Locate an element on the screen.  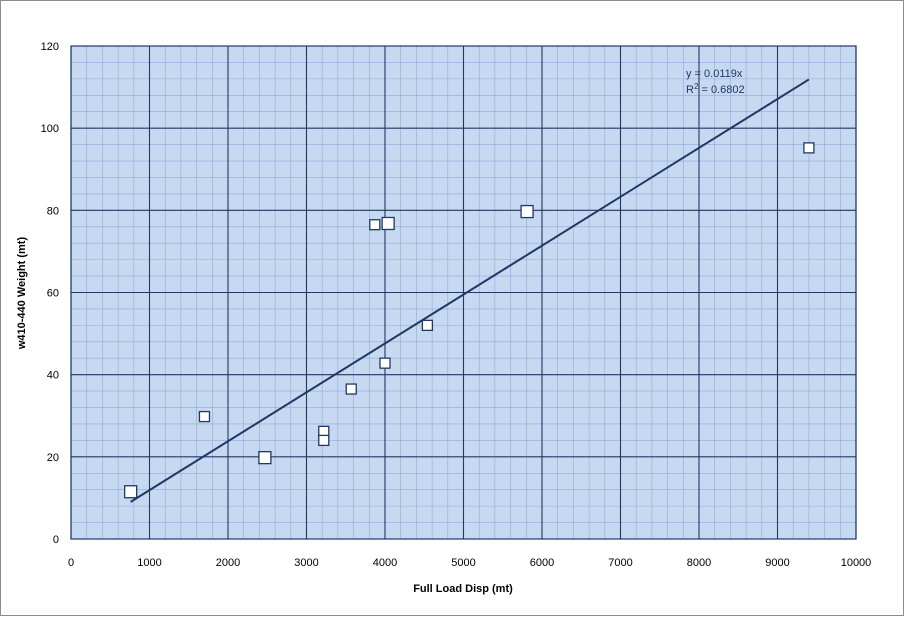
x-tick-label: 8000 is located at coordinates (699, 563).